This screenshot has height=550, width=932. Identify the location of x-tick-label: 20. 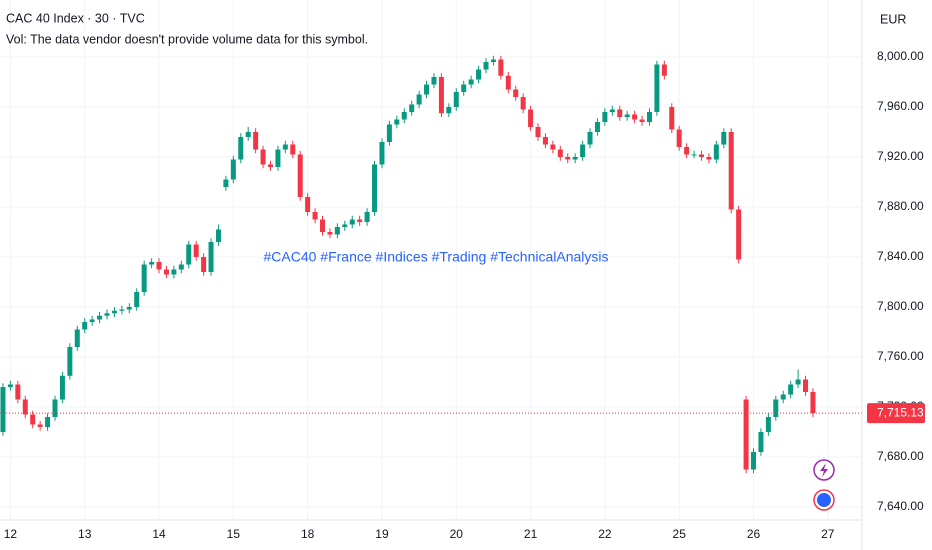
(457, 534).